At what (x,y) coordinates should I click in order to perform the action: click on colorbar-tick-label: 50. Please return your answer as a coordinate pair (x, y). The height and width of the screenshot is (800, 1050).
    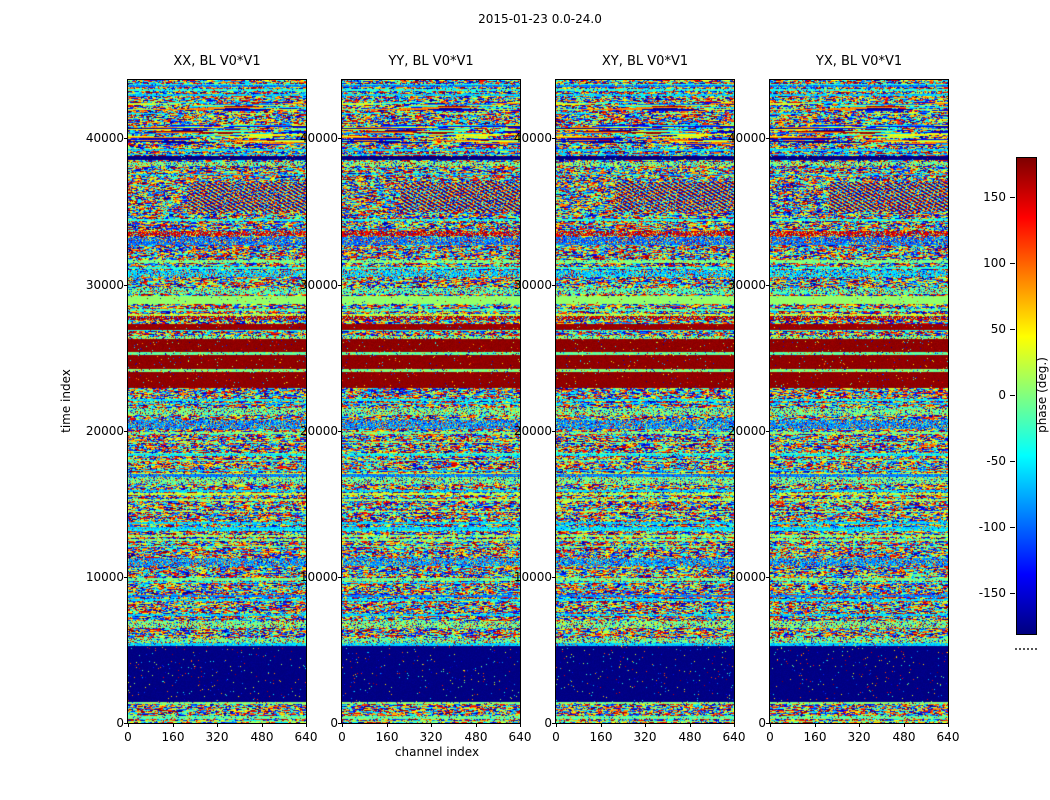
    Looking at the image, I should click on (998, 329).